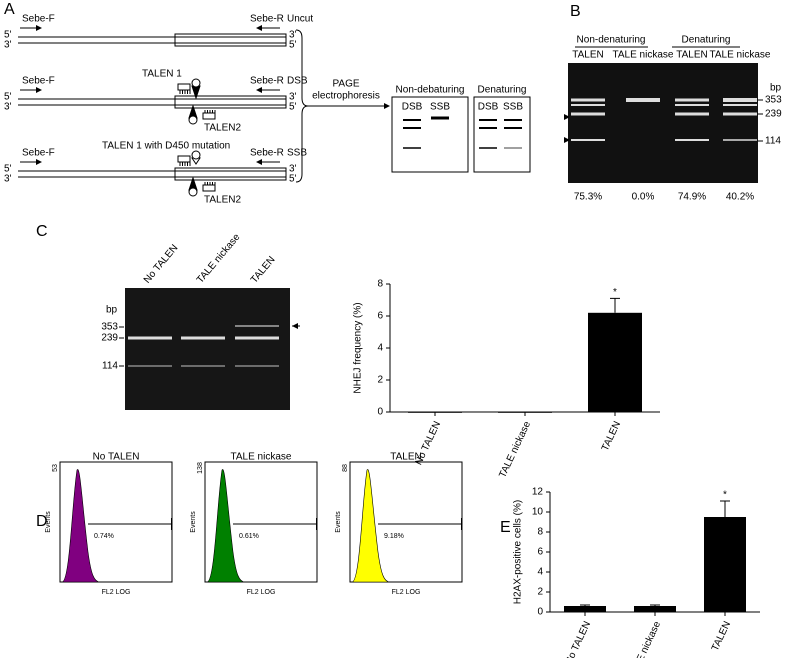 The width and height of the screenshot is (787, 658). I want to click on gate-percent: 0.74%, so click(104, 536).